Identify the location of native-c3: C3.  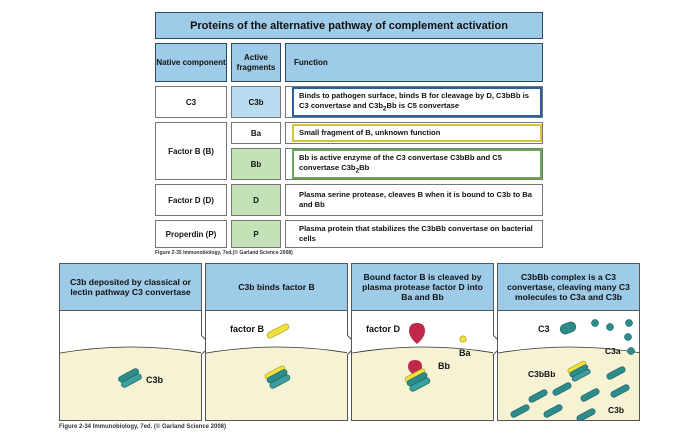
(191, 102).